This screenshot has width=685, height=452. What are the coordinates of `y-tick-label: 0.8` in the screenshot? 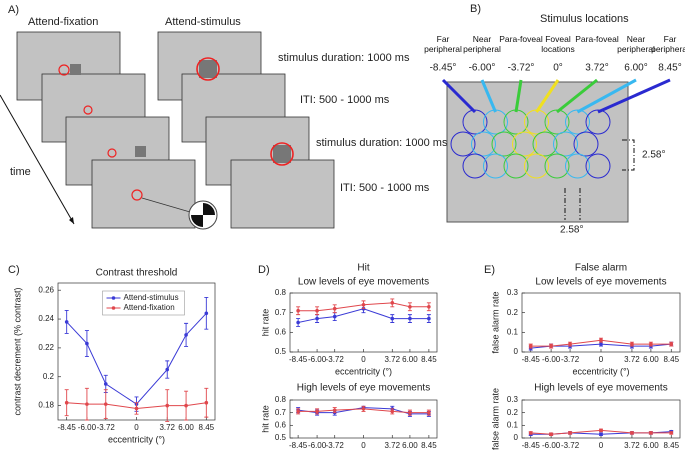 It's located at (281, 292).